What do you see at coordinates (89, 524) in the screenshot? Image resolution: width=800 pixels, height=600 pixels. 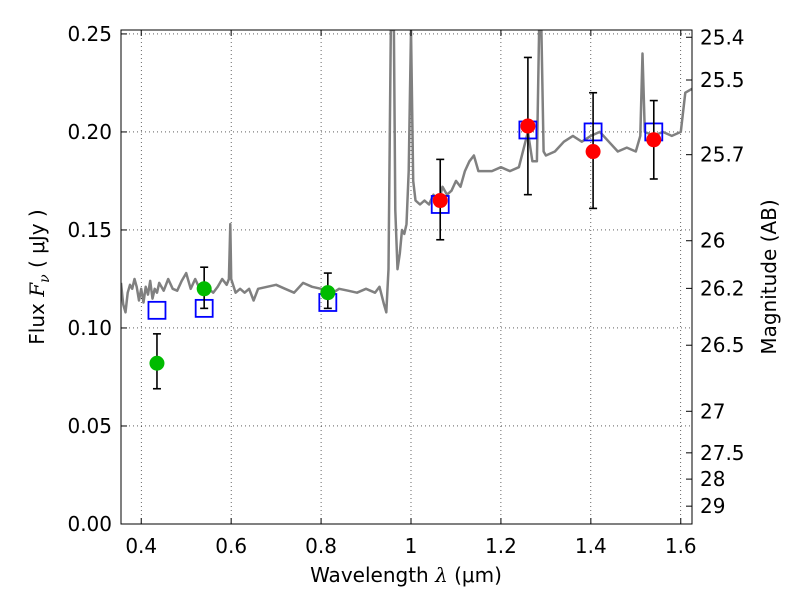 I see `y-tick-label: 0.00` at bounding box center [89, 524].